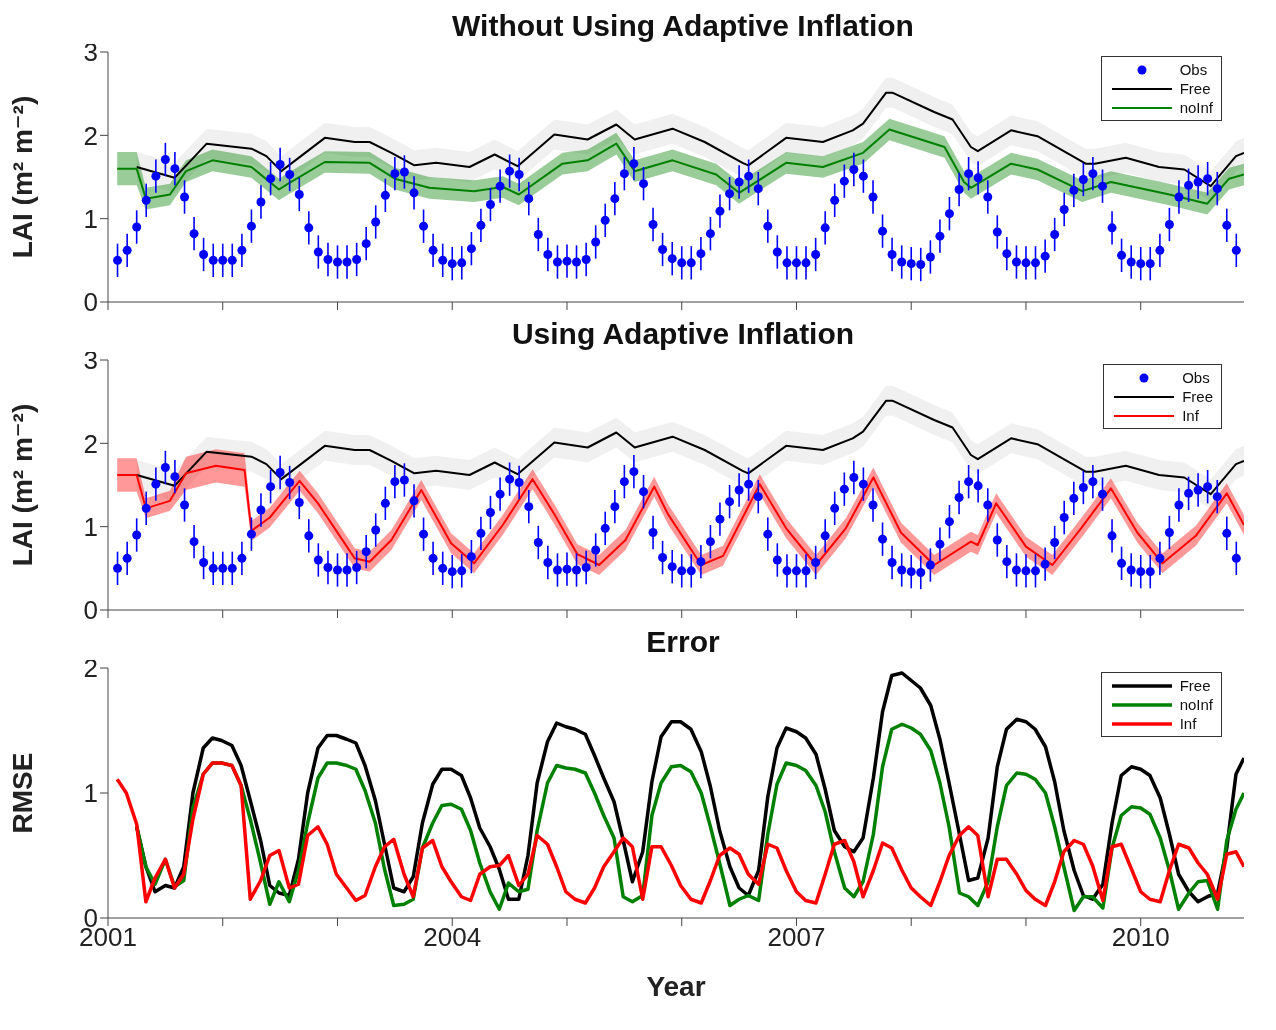 The width and height of the screenshot is (1276, 1030). I want to click on y-axis-title: RMSE, so click(22, 793).